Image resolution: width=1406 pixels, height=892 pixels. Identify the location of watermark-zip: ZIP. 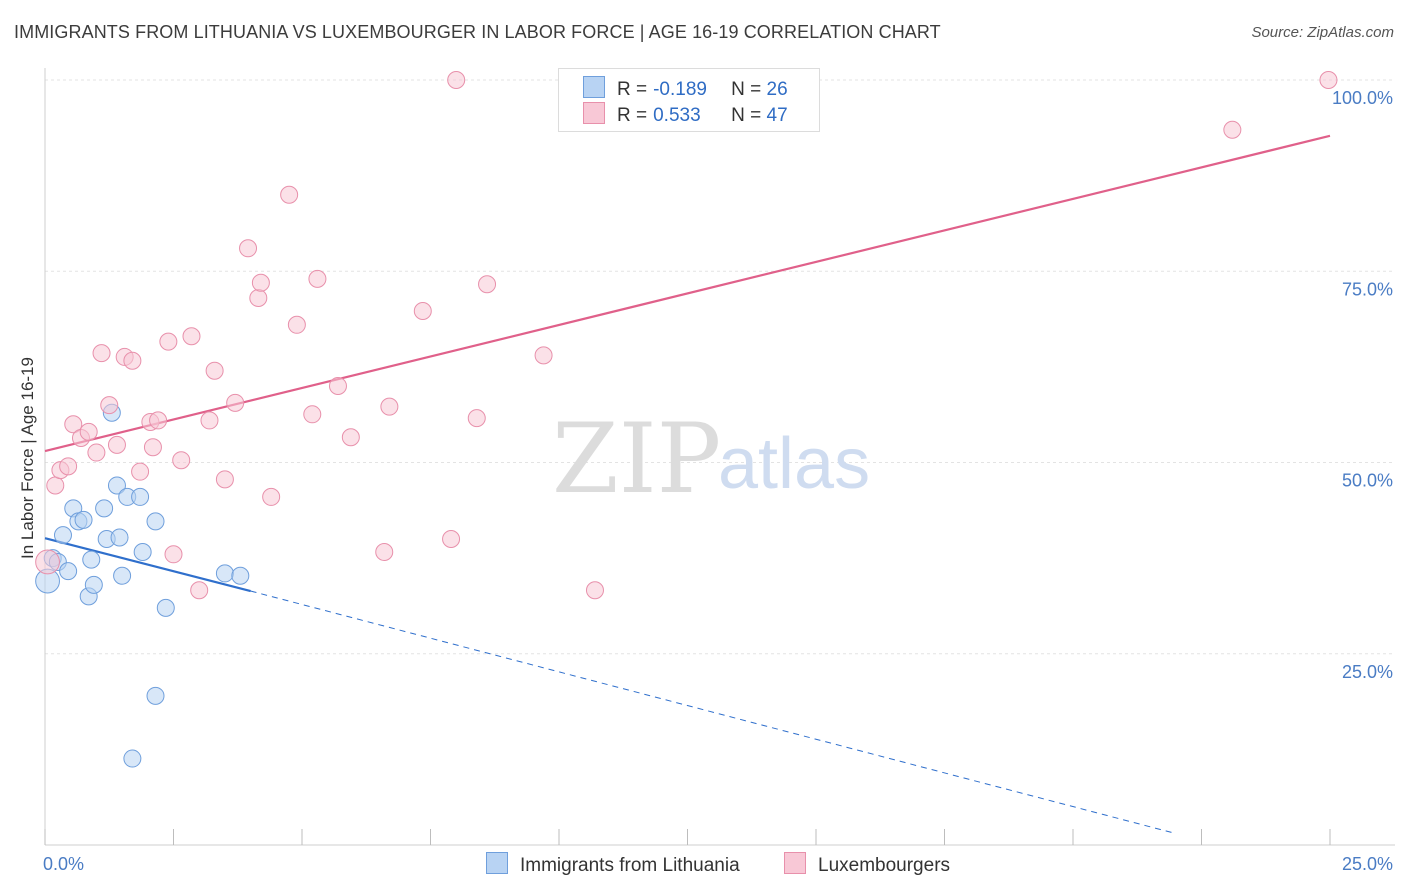
(636, 459).